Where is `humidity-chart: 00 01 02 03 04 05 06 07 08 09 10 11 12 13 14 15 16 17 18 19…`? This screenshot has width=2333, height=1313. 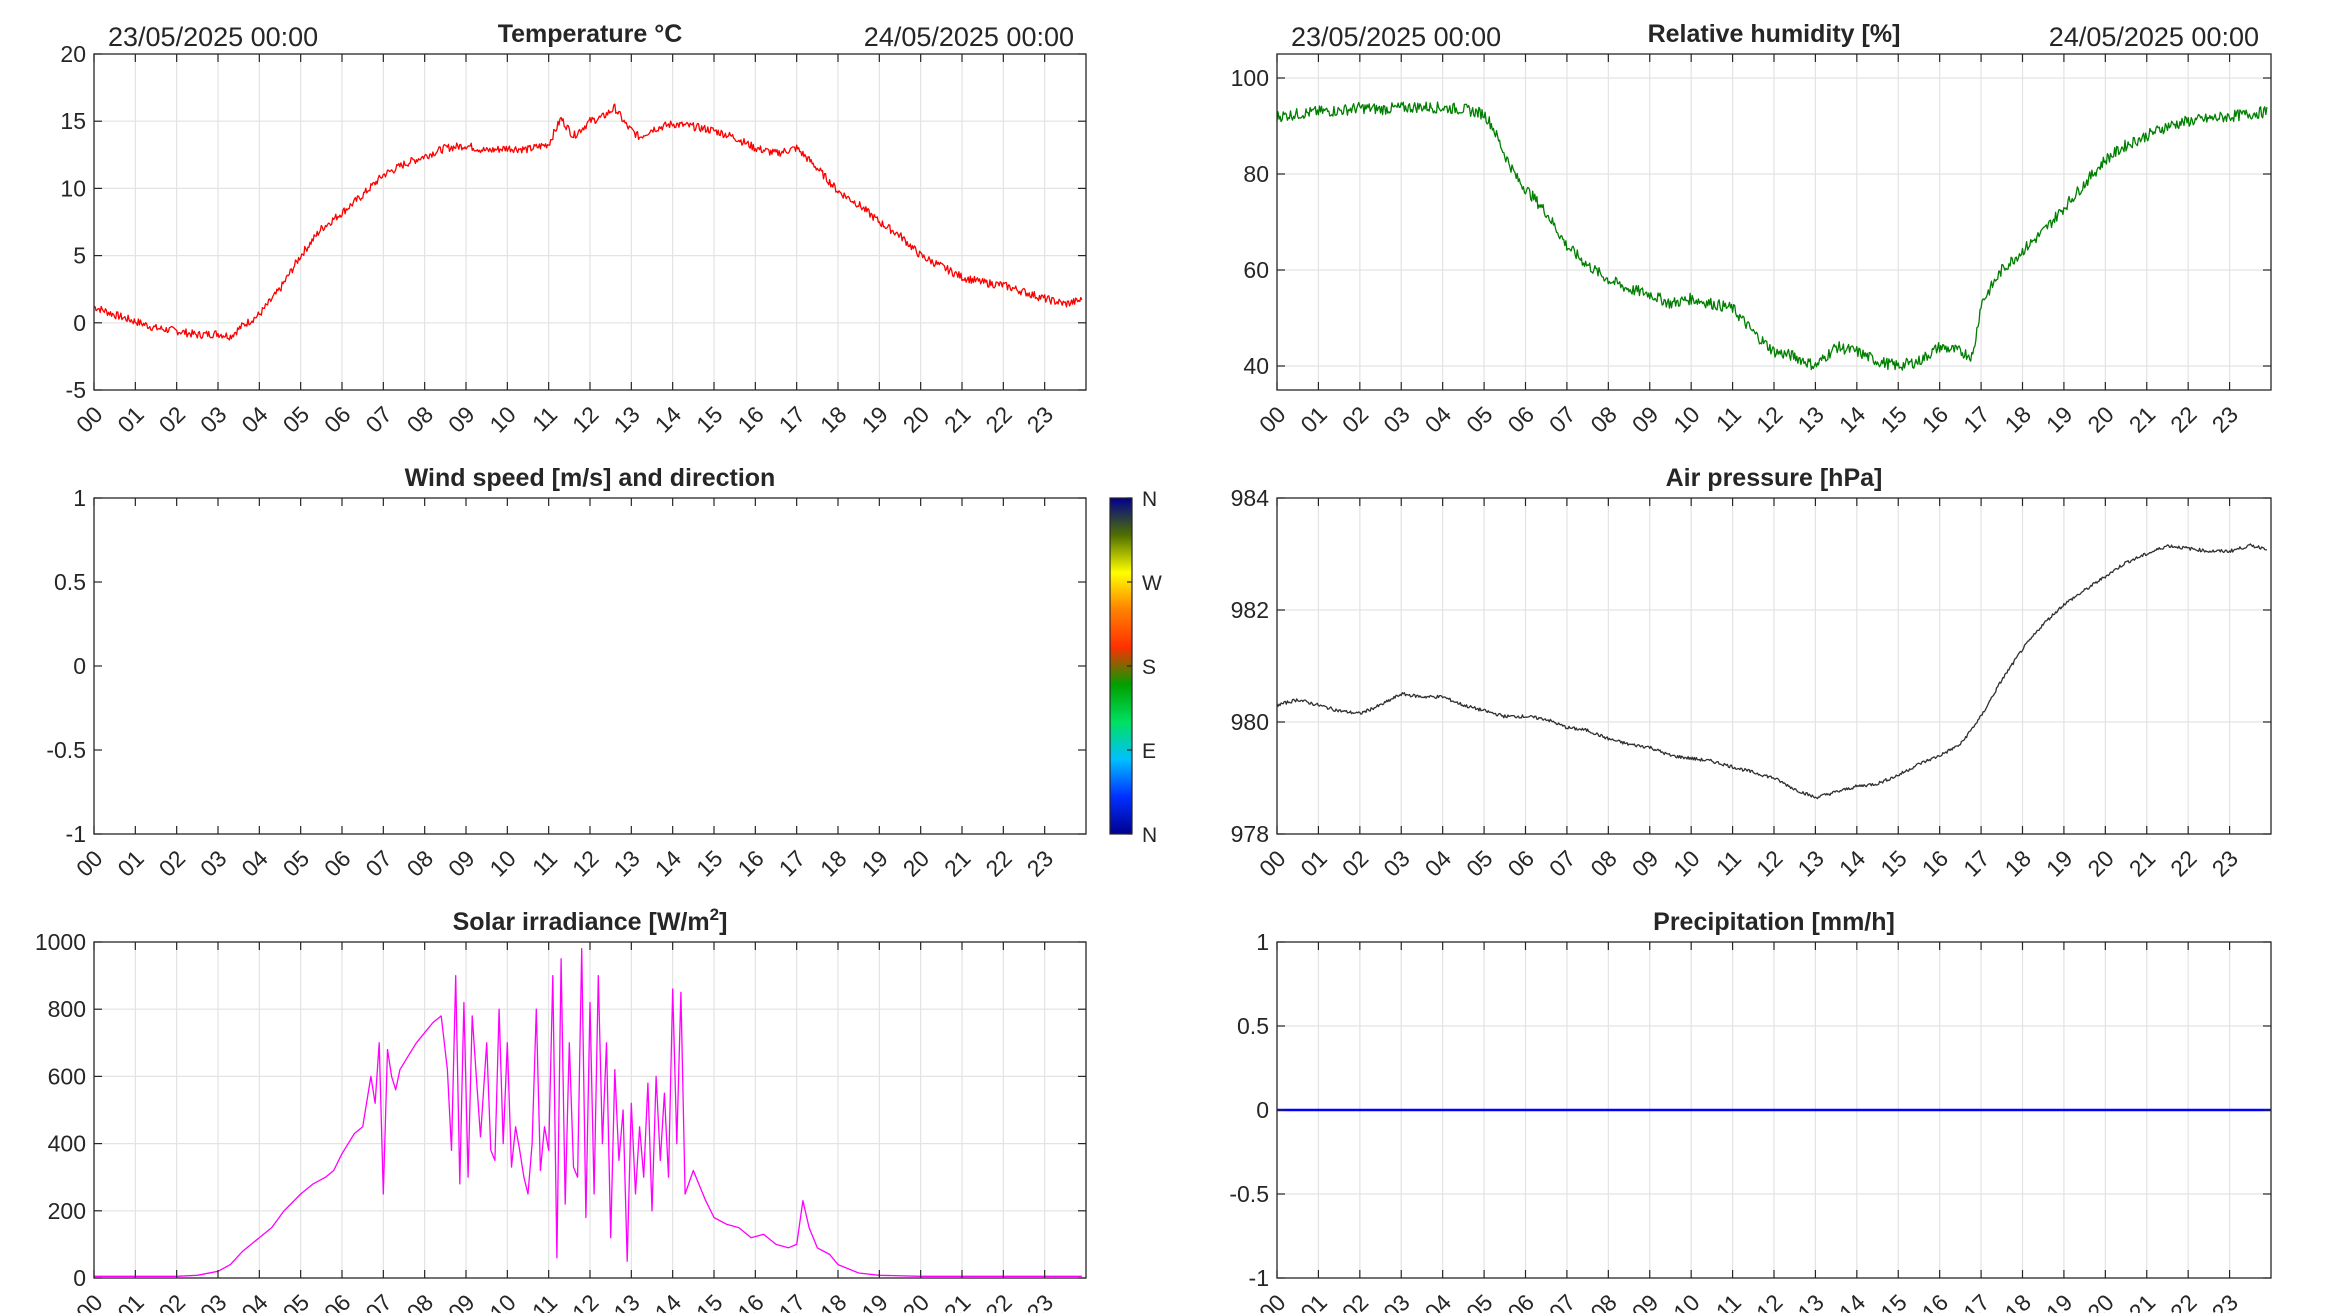
humidity-chart: 00 01 02 03 04 05 06 07 08 09 10 11 12 13 14 15 16 17 18 19… is located at coordinates (1751, 229).